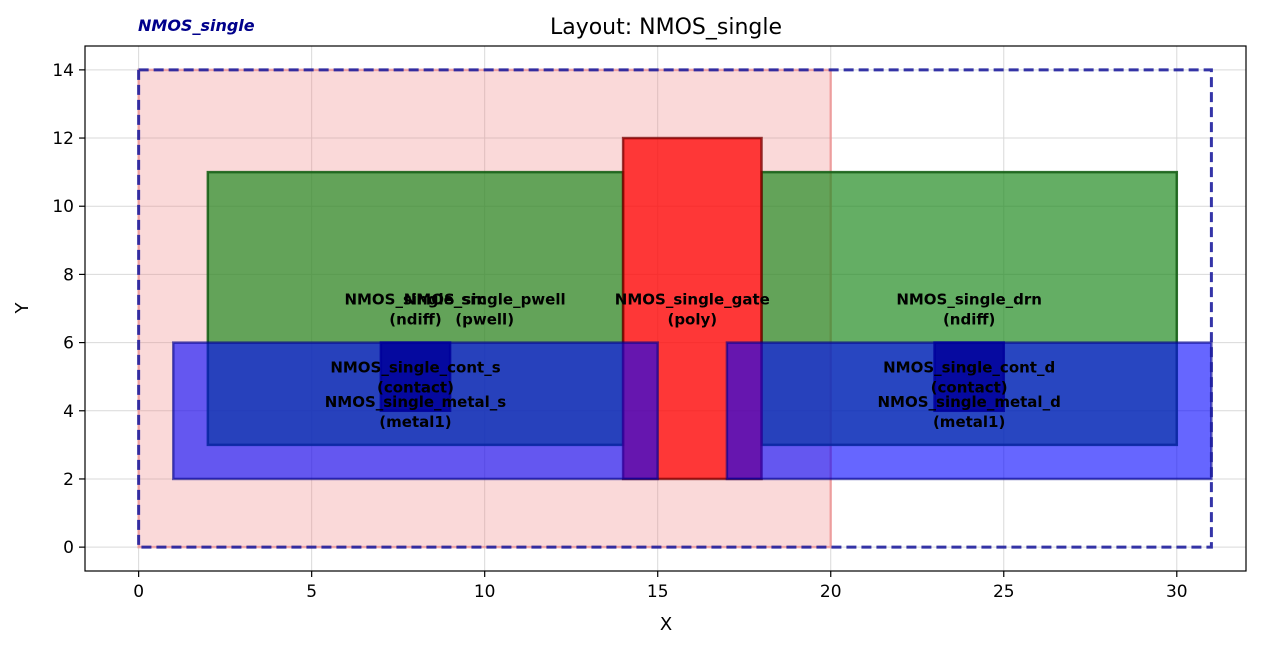 This screenshot has height=649, width=1261. Describe the element at coordinates (68, 412) in the screenshot. I see `y-tick-label: 4` at that location.